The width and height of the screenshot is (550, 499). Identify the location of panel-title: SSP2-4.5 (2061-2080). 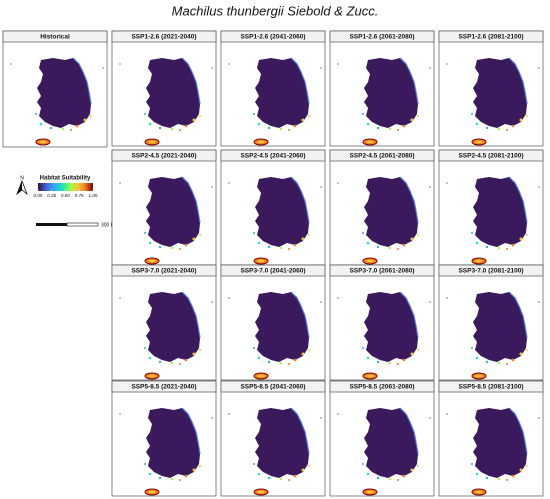
(381, 156).